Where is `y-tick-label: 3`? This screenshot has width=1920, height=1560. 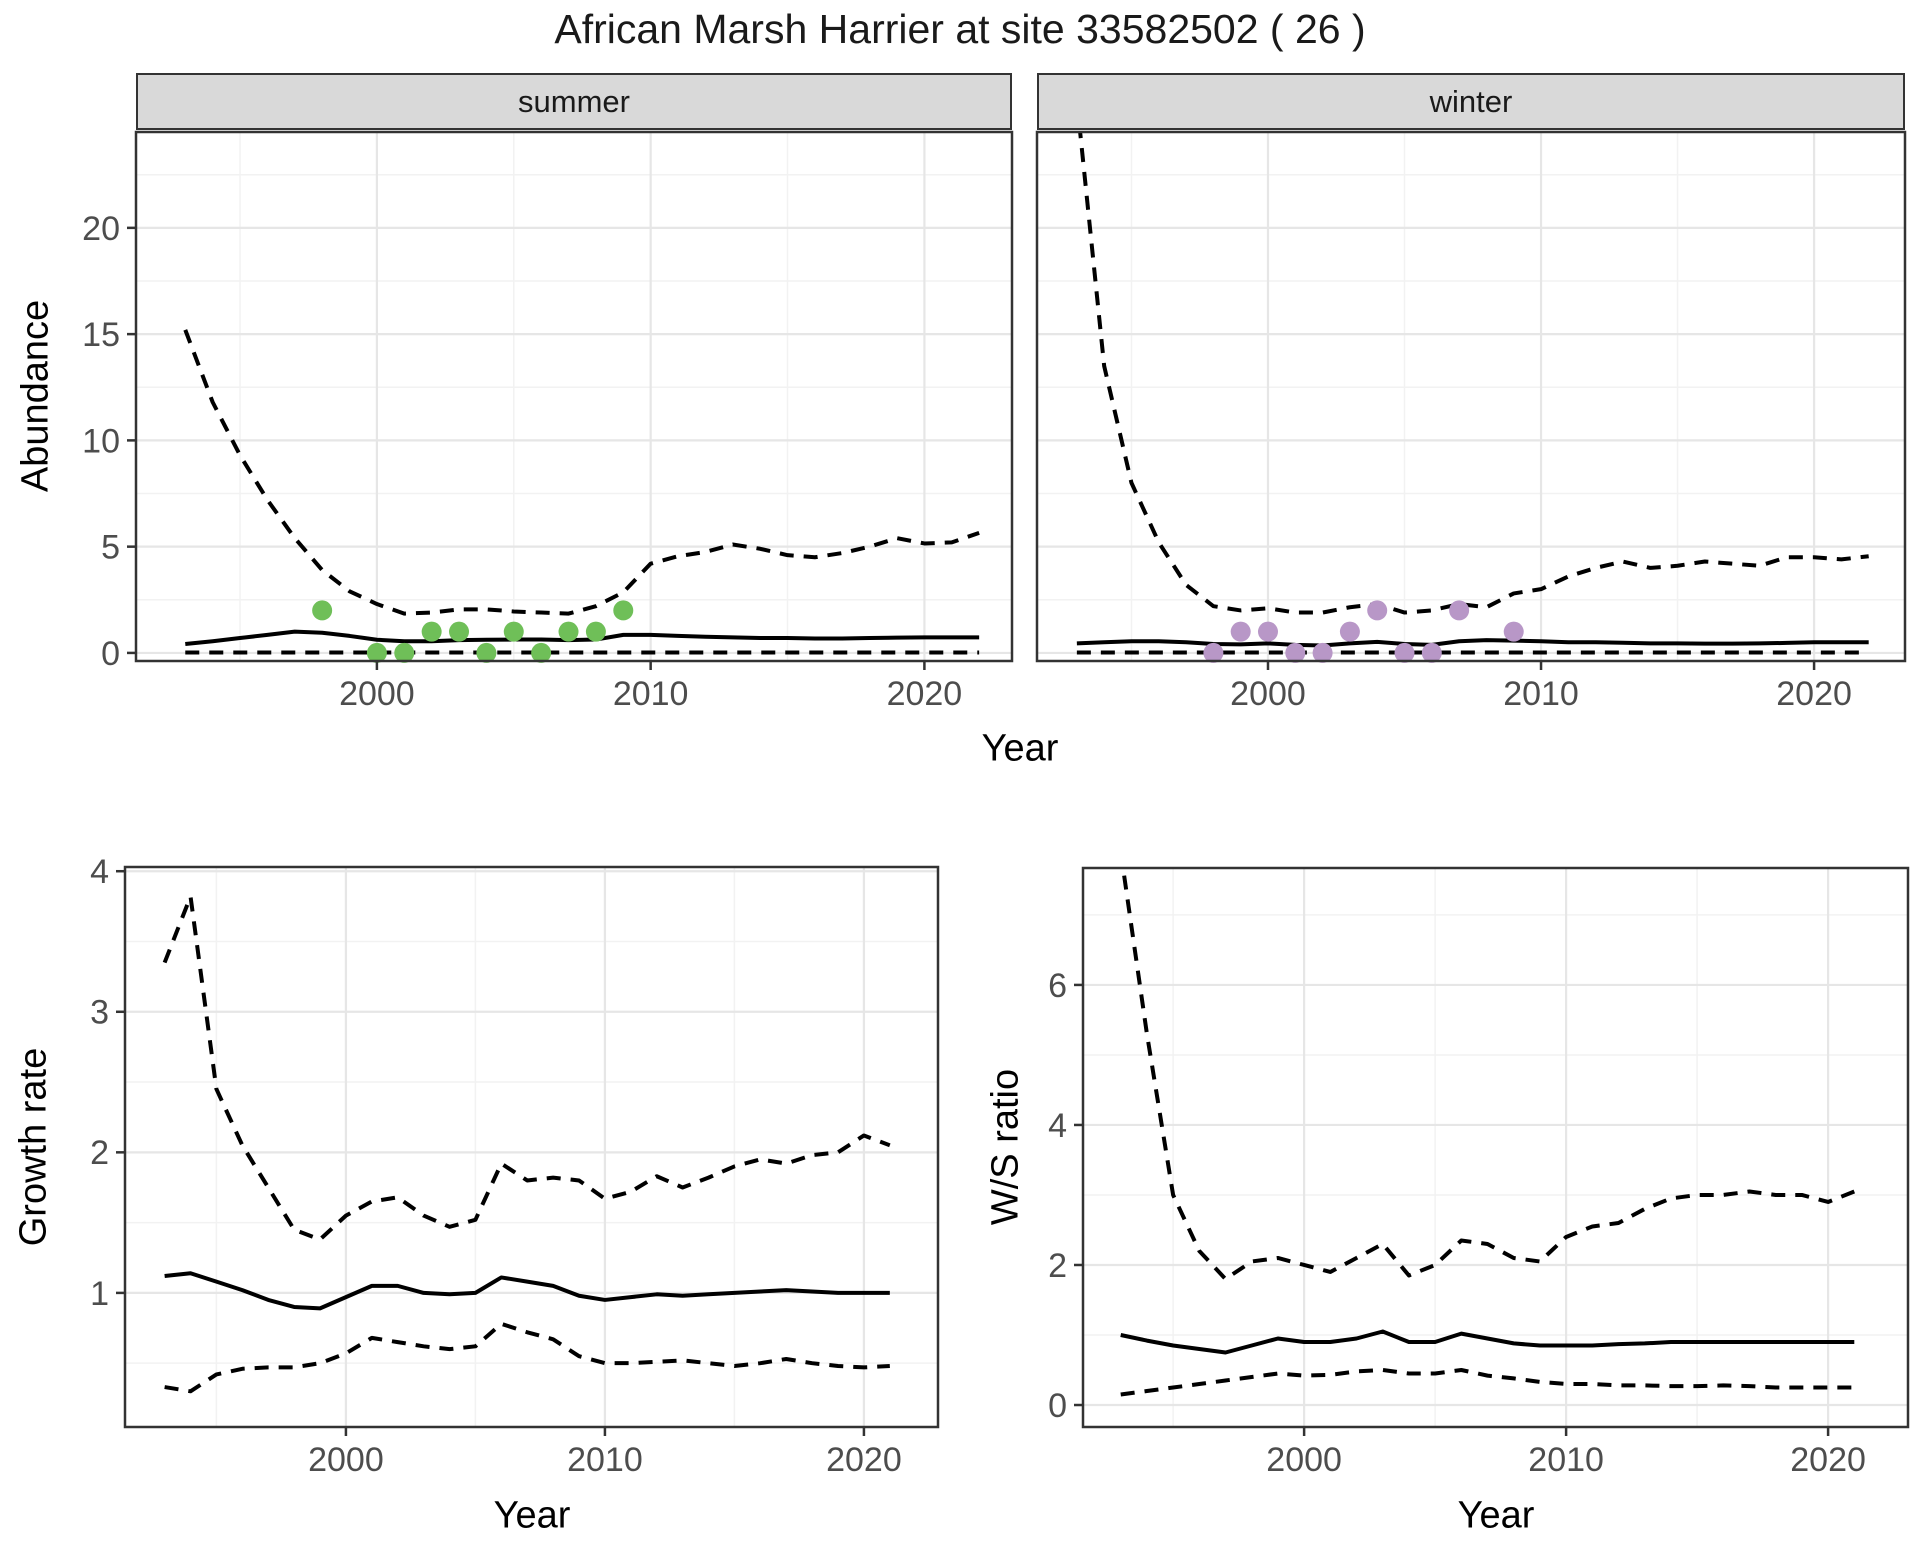 y-tick-label: 3 is located at coordinates (99, 1013).